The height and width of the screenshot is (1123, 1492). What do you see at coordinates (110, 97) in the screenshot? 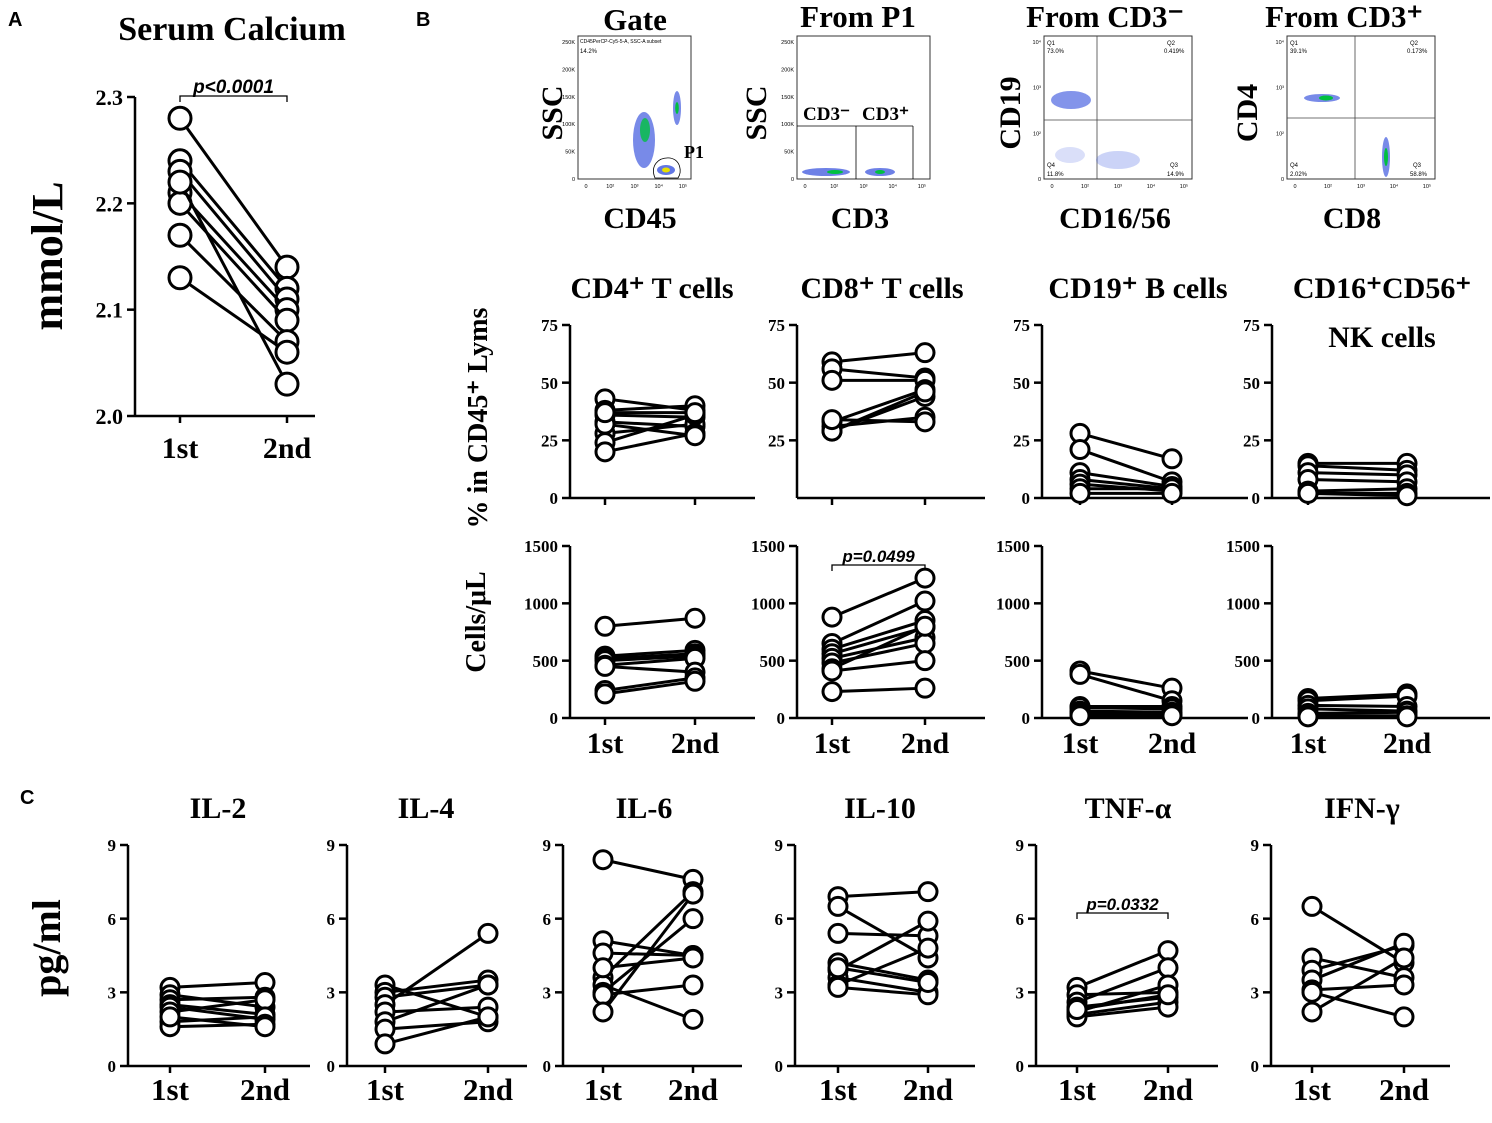
I see `calcium-ytick-label: 2.3` at bounding box center [110, 97].